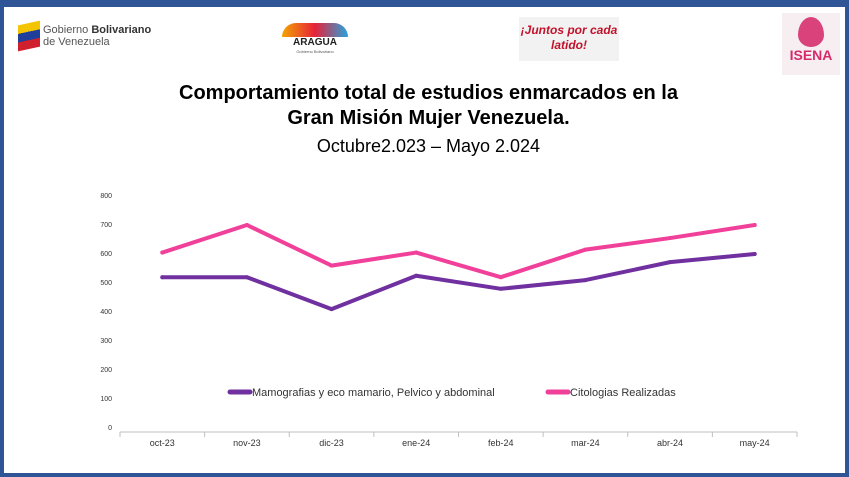  I want to click on y-tick-label: 800, so click(106, 196).